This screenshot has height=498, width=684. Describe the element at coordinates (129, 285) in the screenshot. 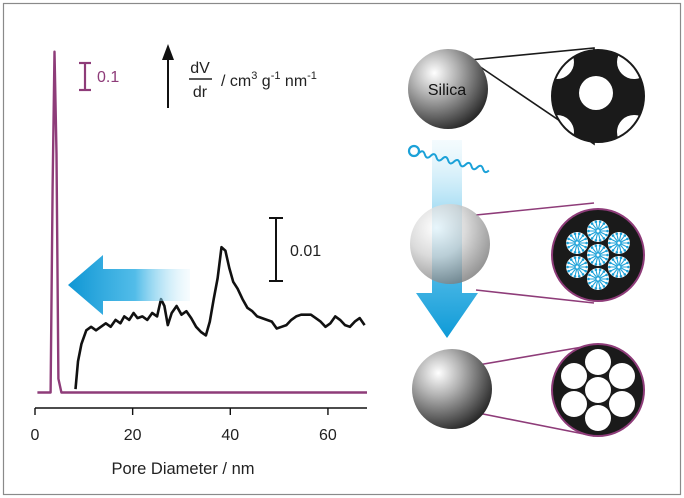

I see `decrease-arrow` at that location.